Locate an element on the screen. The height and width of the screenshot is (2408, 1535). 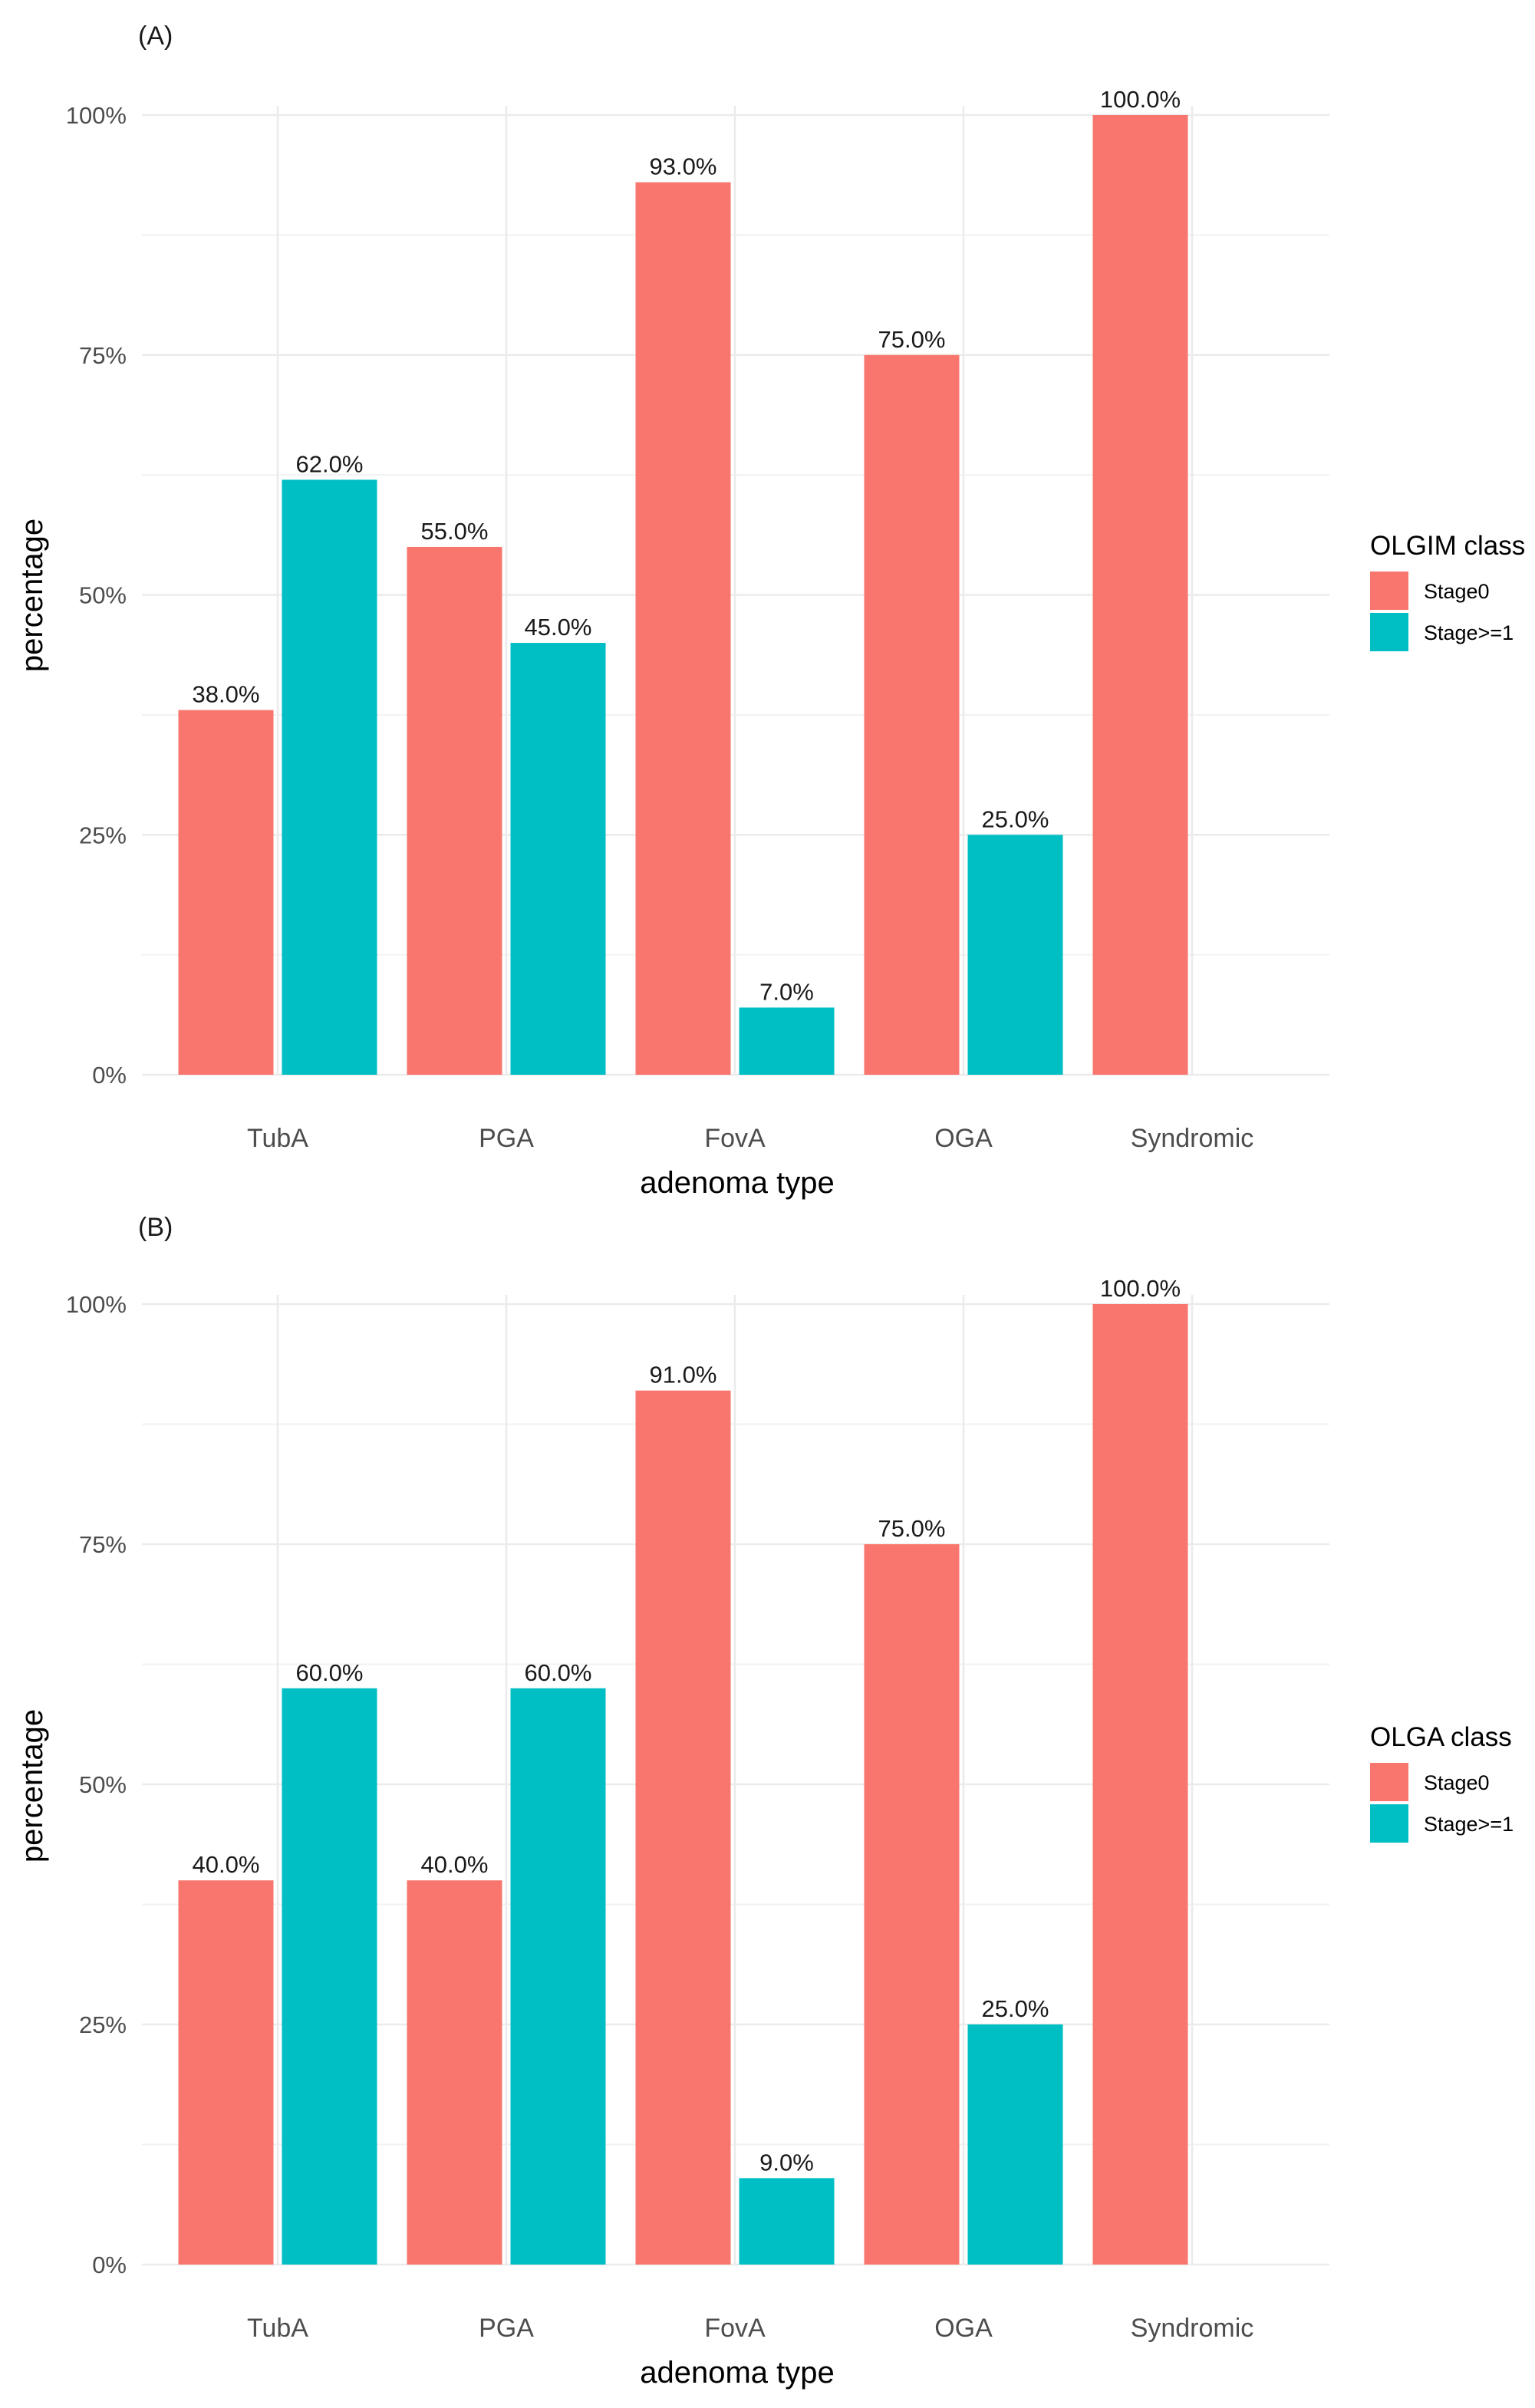
legend: OLGA class Stage0 Stage>=1 is located at coordinates (1442, 1782).